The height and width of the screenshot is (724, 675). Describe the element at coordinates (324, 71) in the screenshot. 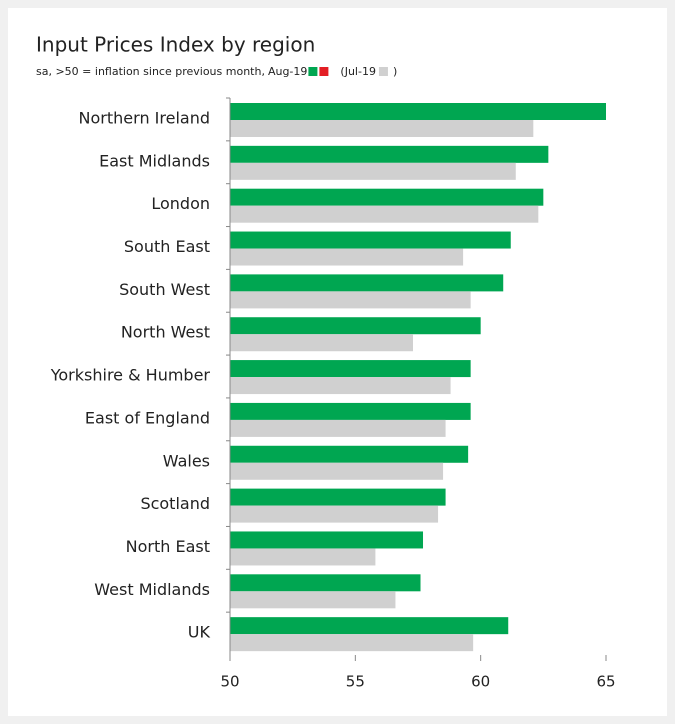

I see `legend-swatch-red` at that location.